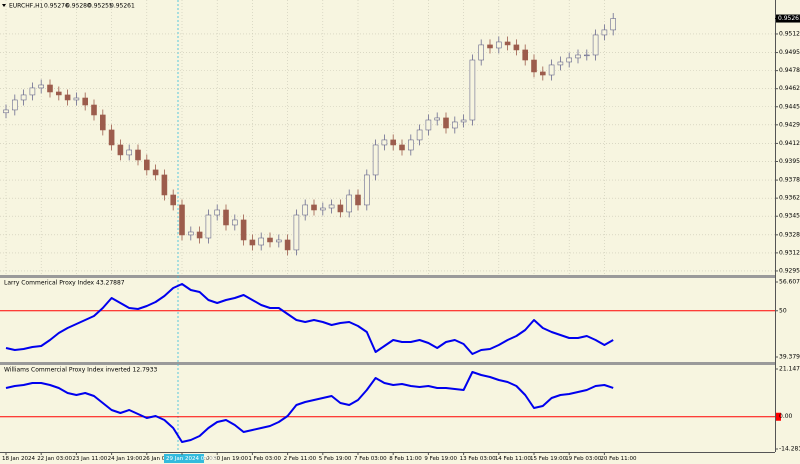 Image resolution: width=800 pixels, height=464 pixels. I want to click on indicator-line, so click(309, 407).